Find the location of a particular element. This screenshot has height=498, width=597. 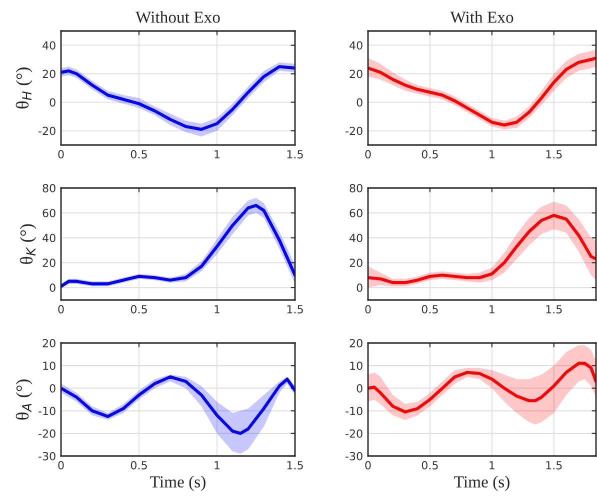

y-axis-title: θ$_{H}$ (°) is located at coordinates (24, 88).